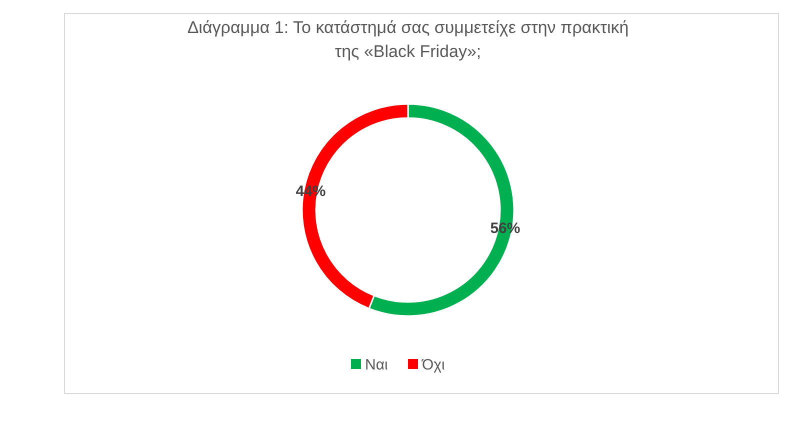 This screenshot has height=445, width=807. Describe the element at coordinates (433, 365) in the screenshot. I see `legend-label: Όχι` at that location.